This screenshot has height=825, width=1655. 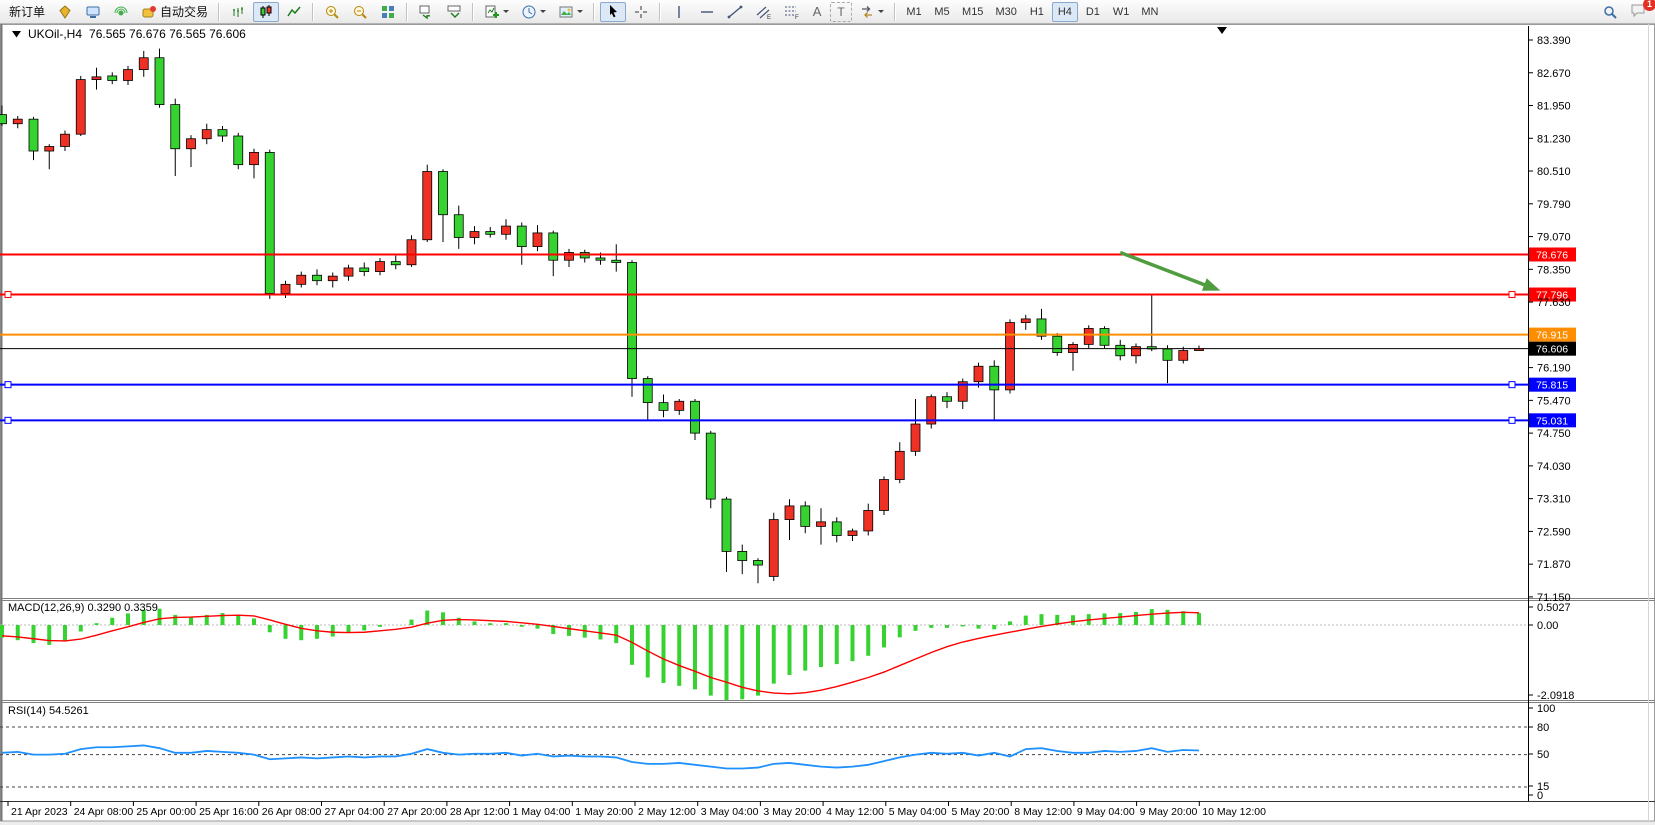 What do you see at coordinates (1093, 12) in the screenshot?
I see `timeframe-D1: D1` at bounding box center [1093, 12].